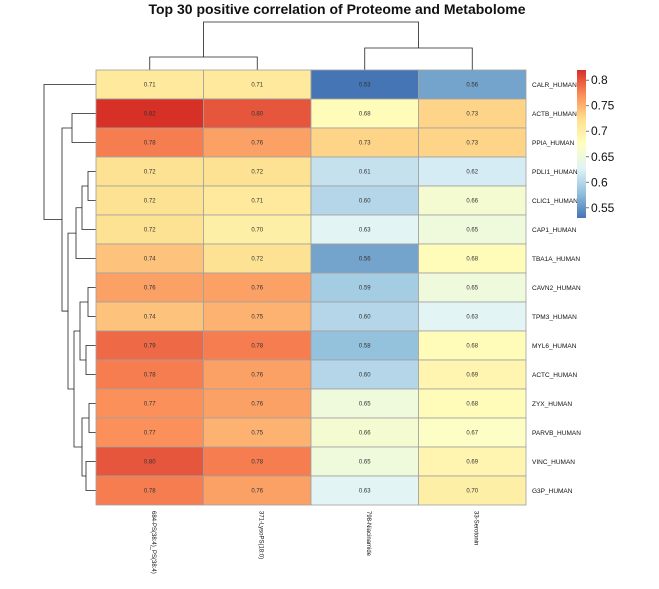 This screenshot has height=589, width=659. I want to click on row-dendrogram, so click(69, 287).